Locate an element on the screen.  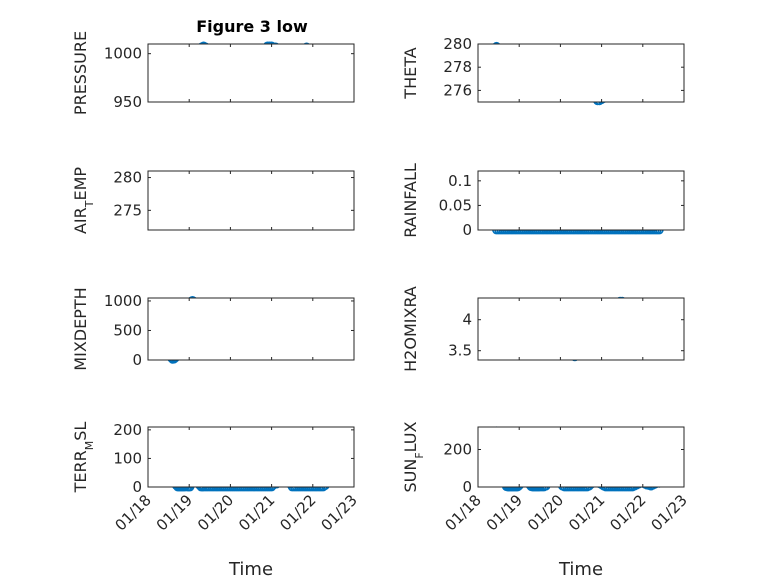
subplot-mixdepth: 0 500 1000 MIXDEPTH is located at coordinates (213, 329).